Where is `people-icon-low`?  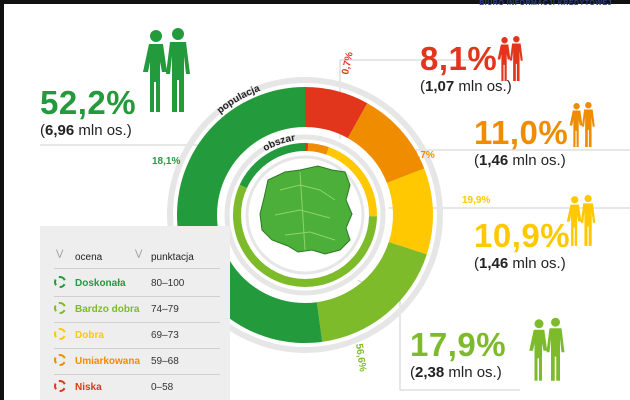 people-icon-low is located at coordinates (510, 58).